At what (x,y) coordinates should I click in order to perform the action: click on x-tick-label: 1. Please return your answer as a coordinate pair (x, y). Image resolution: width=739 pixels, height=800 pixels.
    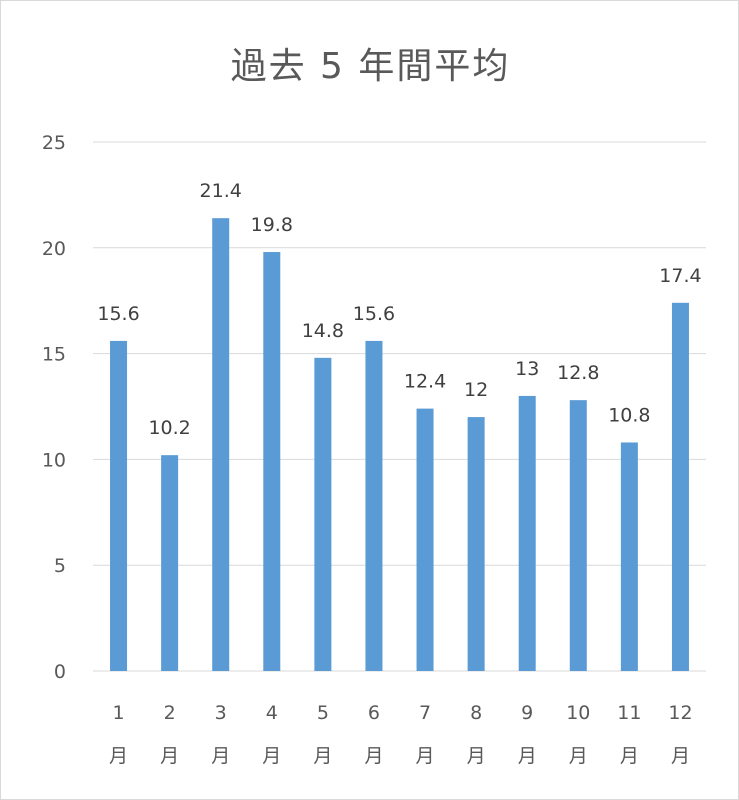
    Looking at the image, I should click on (118, 713).